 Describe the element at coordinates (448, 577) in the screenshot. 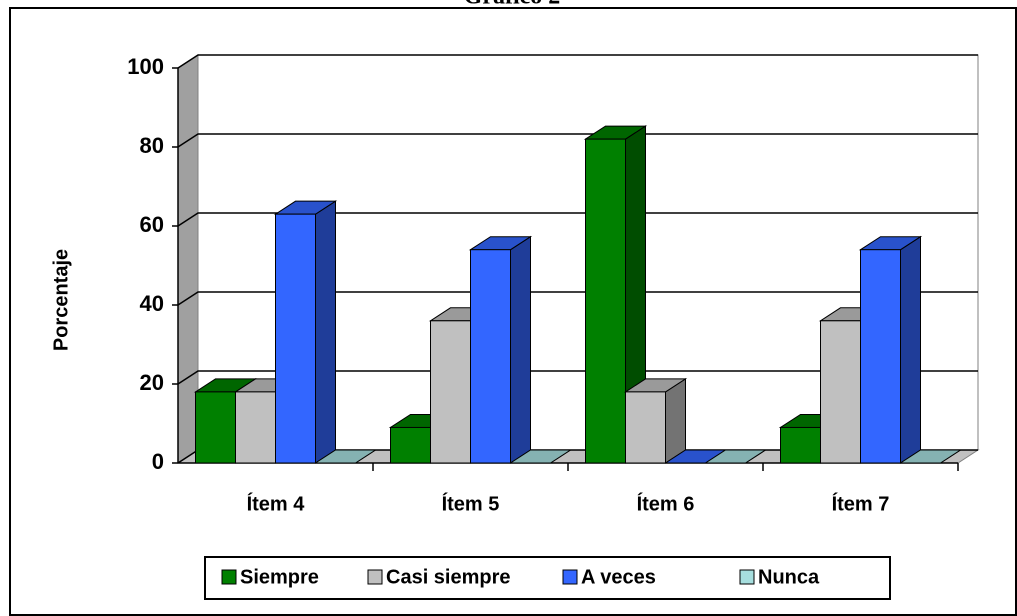

I see `legend-label: Casi siempre` at that location.